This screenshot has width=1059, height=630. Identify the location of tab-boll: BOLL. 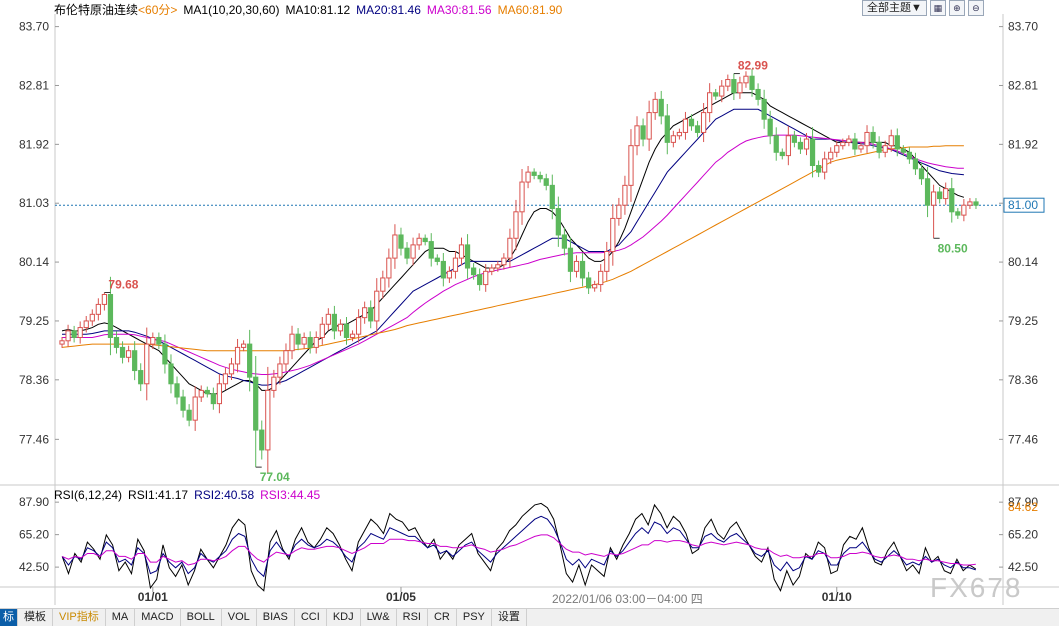
(201, 617).